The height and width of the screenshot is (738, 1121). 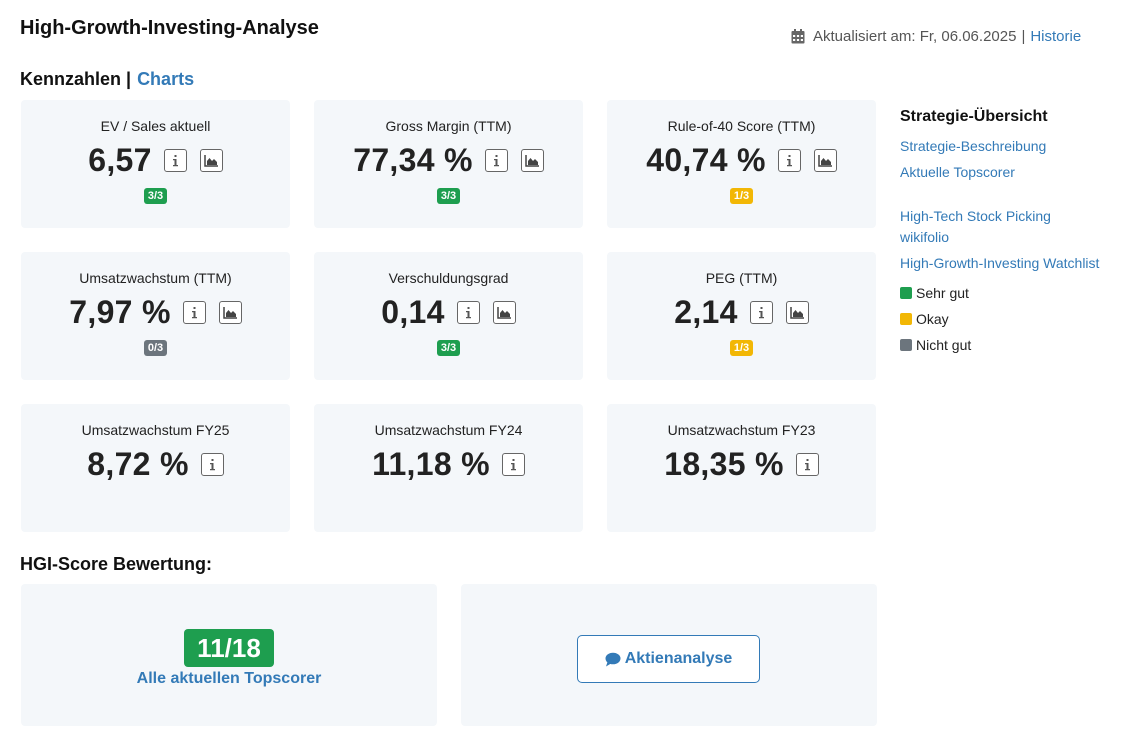 I want to click on metric-label: PEG (TTM), so click(x=741, y=278).